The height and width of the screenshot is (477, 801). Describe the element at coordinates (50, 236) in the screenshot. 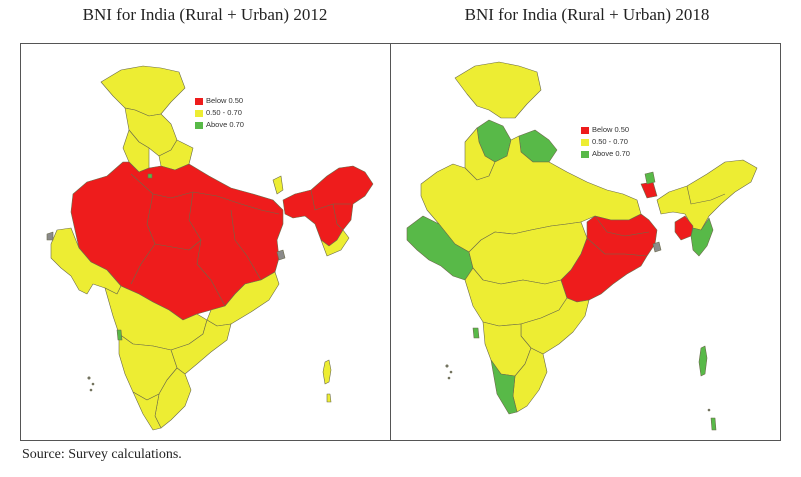

I see `region-grey-west` at that location.